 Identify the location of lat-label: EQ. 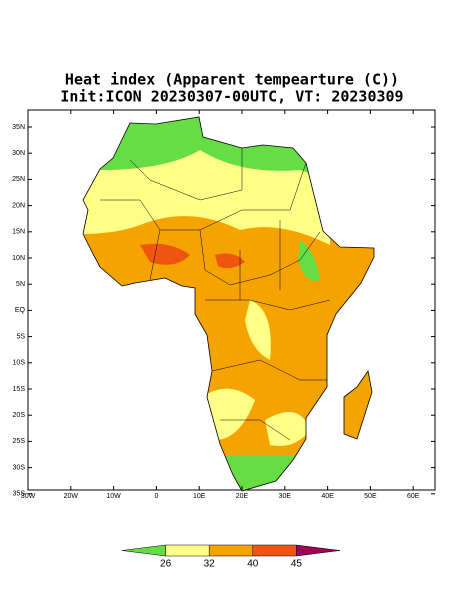
(20, 310).